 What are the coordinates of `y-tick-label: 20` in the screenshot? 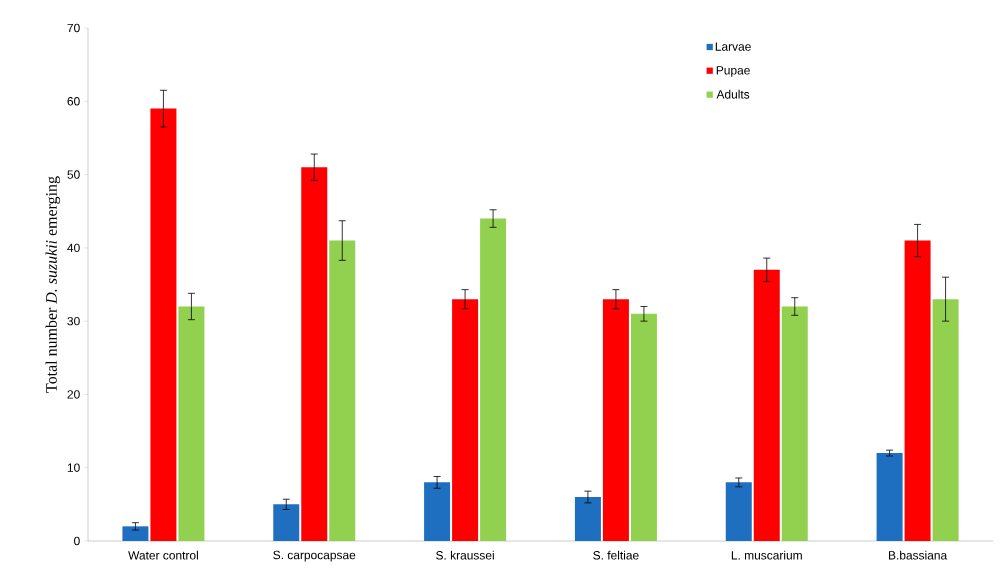 It's located at (73, 394).